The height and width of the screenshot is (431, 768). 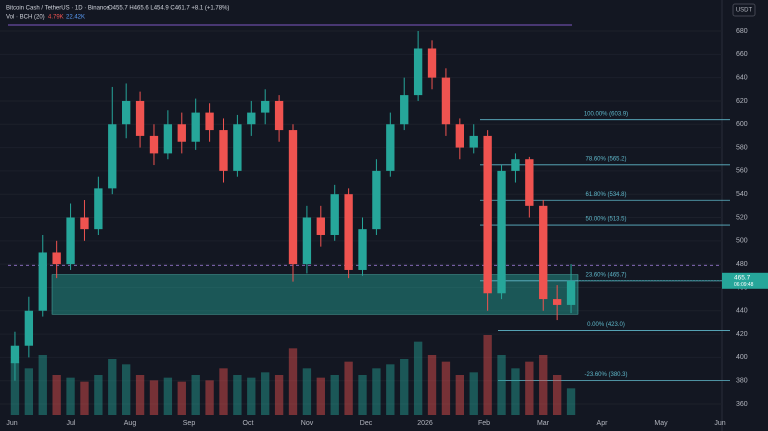 I want to click on y-tick-label: 420, so click(x=742, y=334).